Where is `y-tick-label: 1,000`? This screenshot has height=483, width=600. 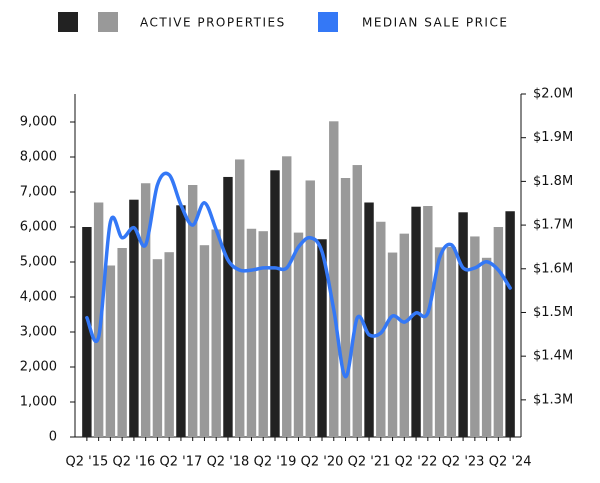
y-tick-label: 1,000 is located at coordinates (38, 402).